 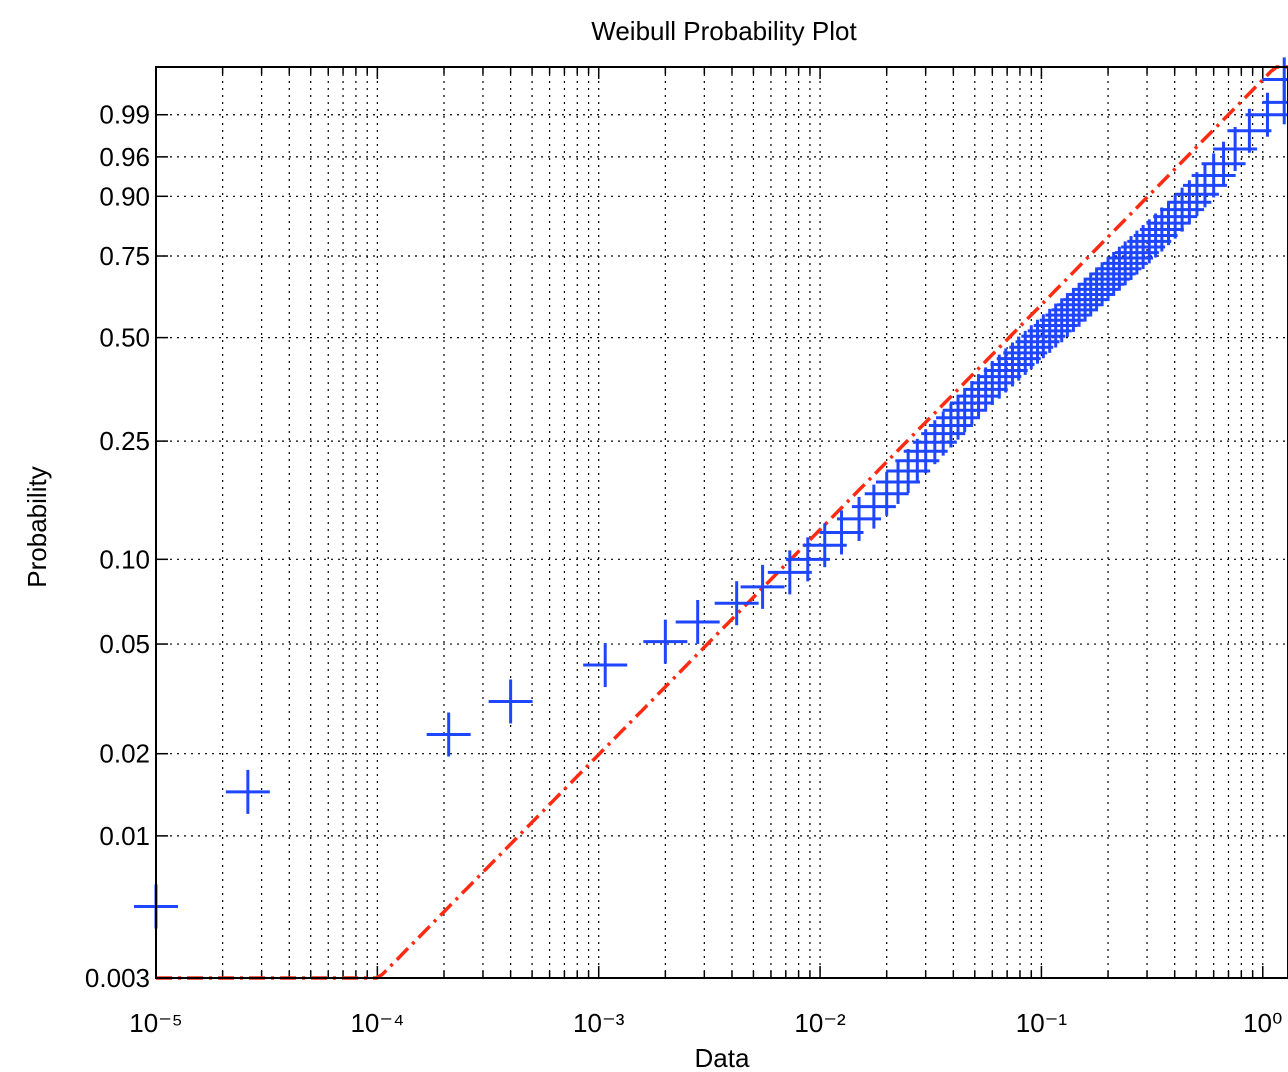 I want to click on y-tick-label: 0.10, so click(x=124, y=559).